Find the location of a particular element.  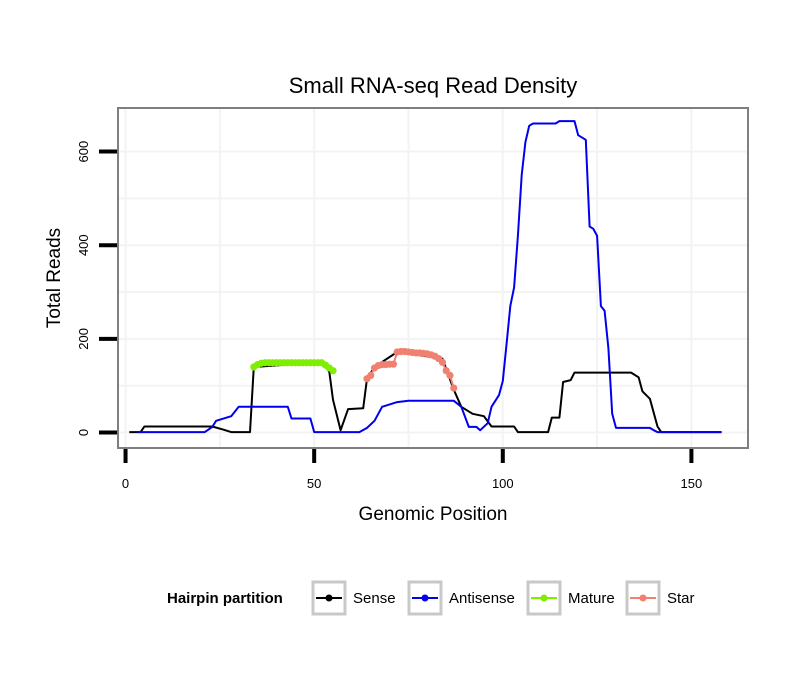

legend-marker-antisense is located at coordinates (425, 598).